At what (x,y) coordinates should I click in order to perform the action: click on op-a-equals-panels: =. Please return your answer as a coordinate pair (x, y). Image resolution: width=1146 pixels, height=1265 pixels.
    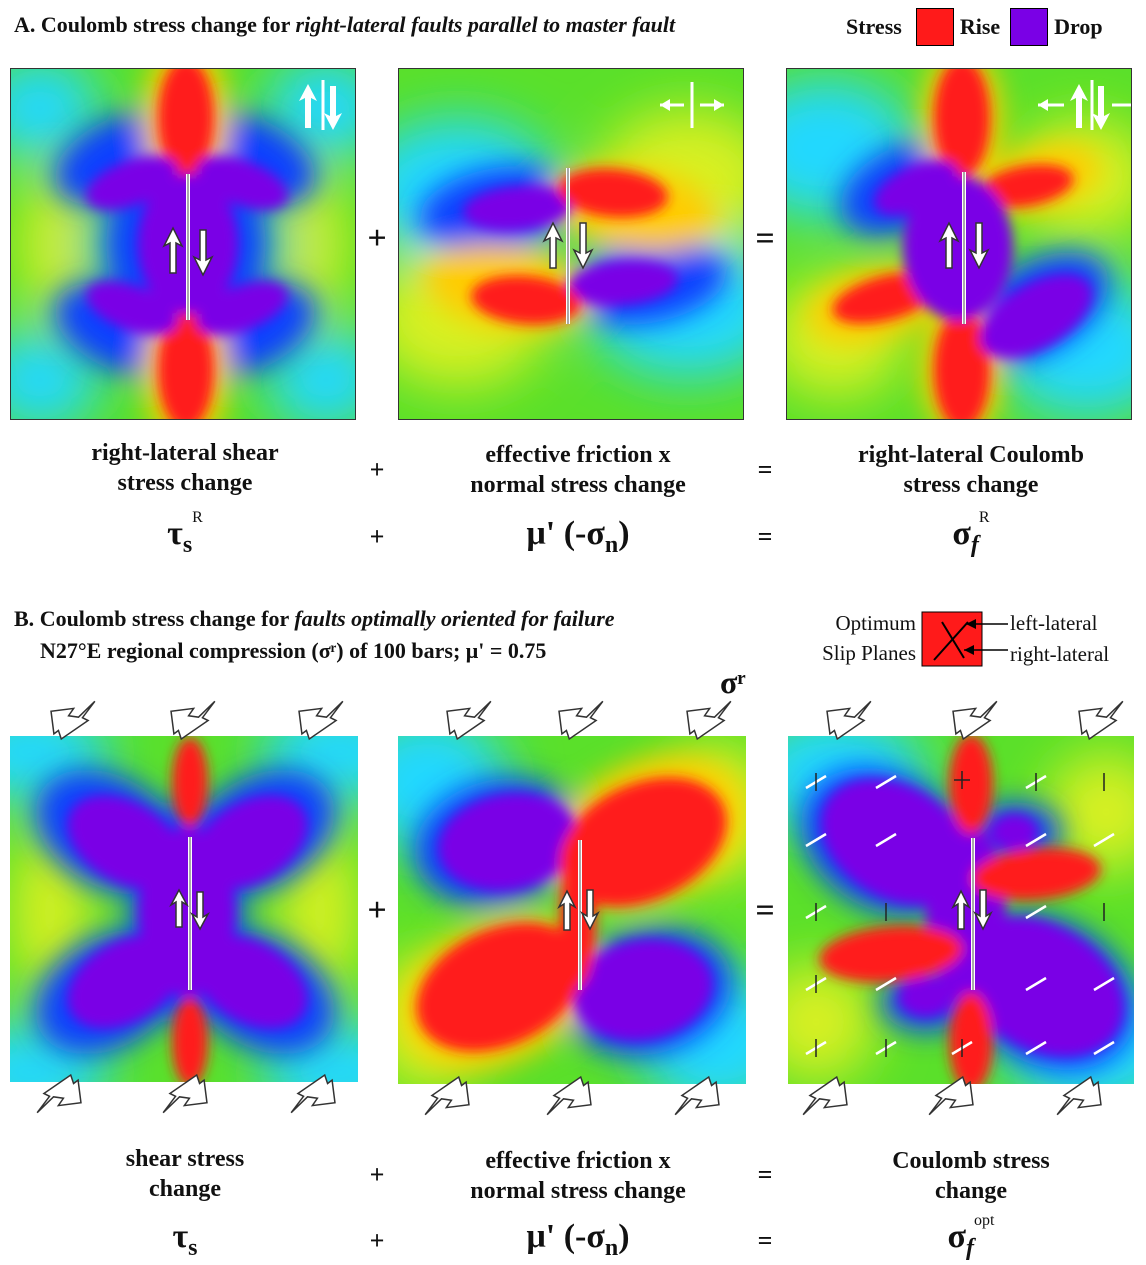
    Looking at the image, I should click on (765, 238).